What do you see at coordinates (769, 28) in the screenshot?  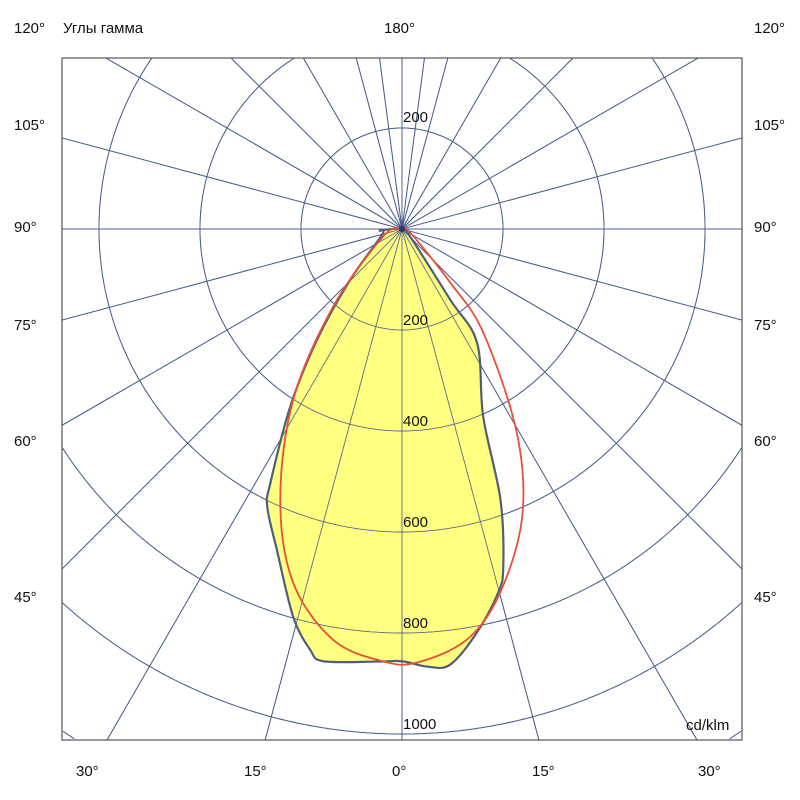 I see `right-angle-label: 120°` at bounding box center [769, 28].